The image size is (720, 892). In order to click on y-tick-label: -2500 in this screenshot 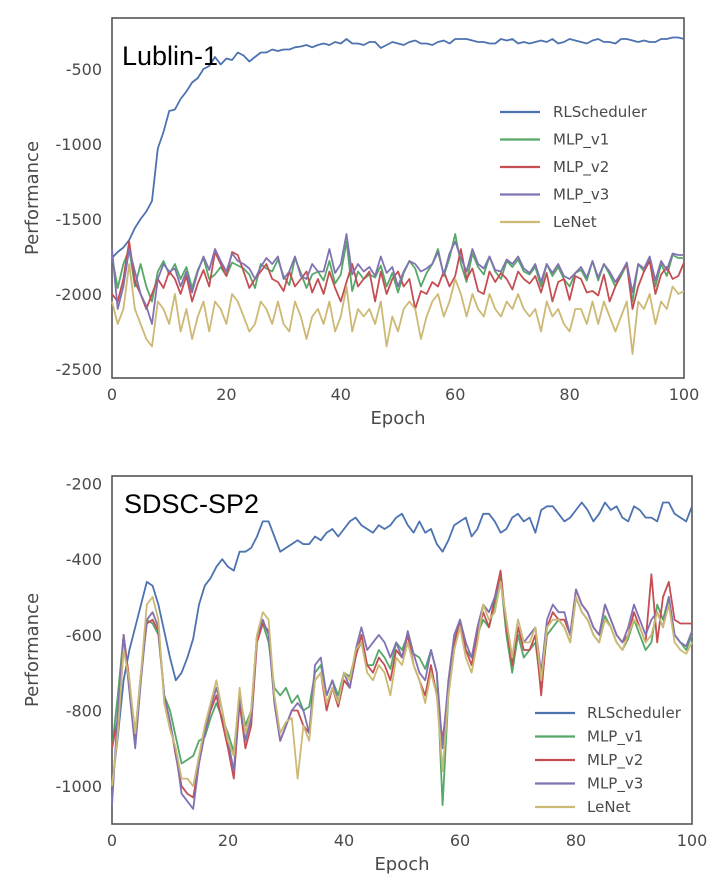, I will do `click(79, 369)`.